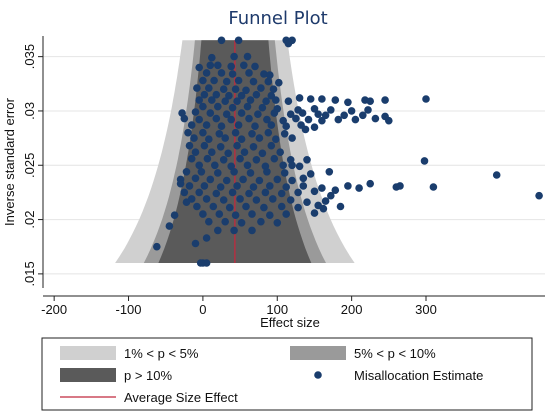  What do you see at coordinates (277, 309) in the screenshot?
I see `x-tick-label-3: 100` at bounding box center [277, 309].